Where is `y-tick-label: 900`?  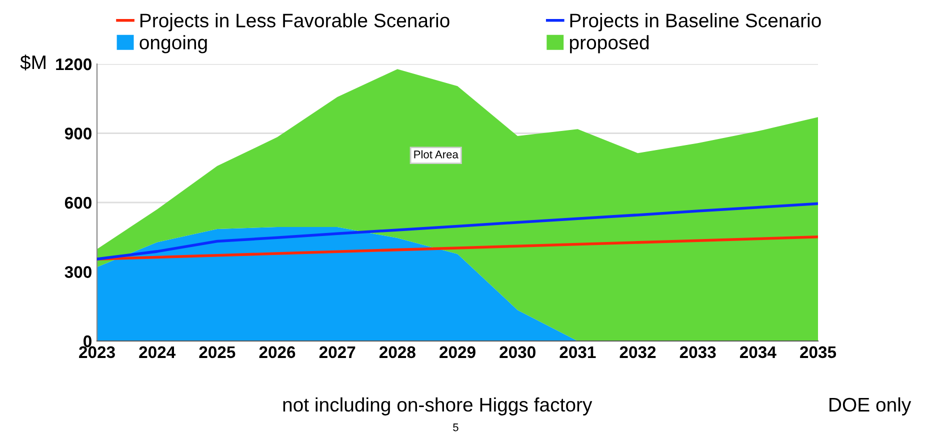 y-tick-label: 900 is located at coordinates (78, 134).